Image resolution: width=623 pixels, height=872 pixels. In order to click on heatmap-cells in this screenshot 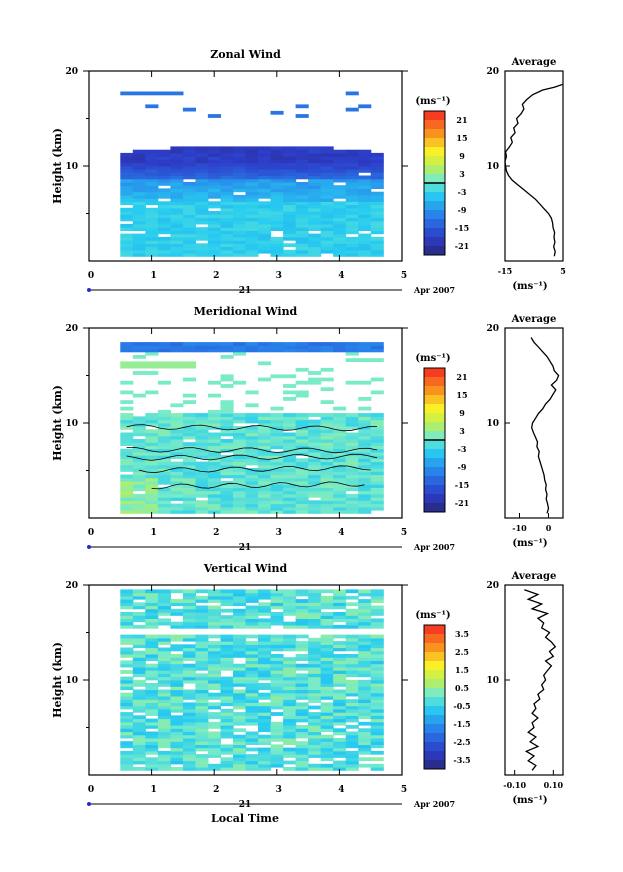, I will do `click(252, 680)`.